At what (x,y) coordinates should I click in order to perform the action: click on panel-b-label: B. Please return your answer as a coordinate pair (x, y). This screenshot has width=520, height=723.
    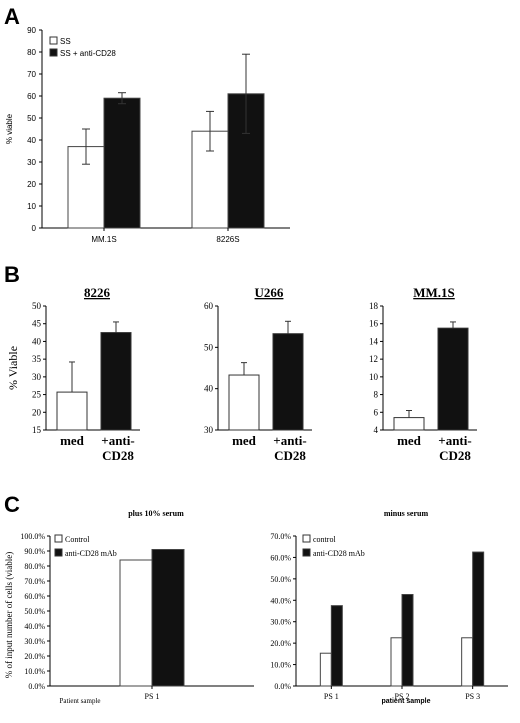
    Looking at the image, I should click on (12, 274).